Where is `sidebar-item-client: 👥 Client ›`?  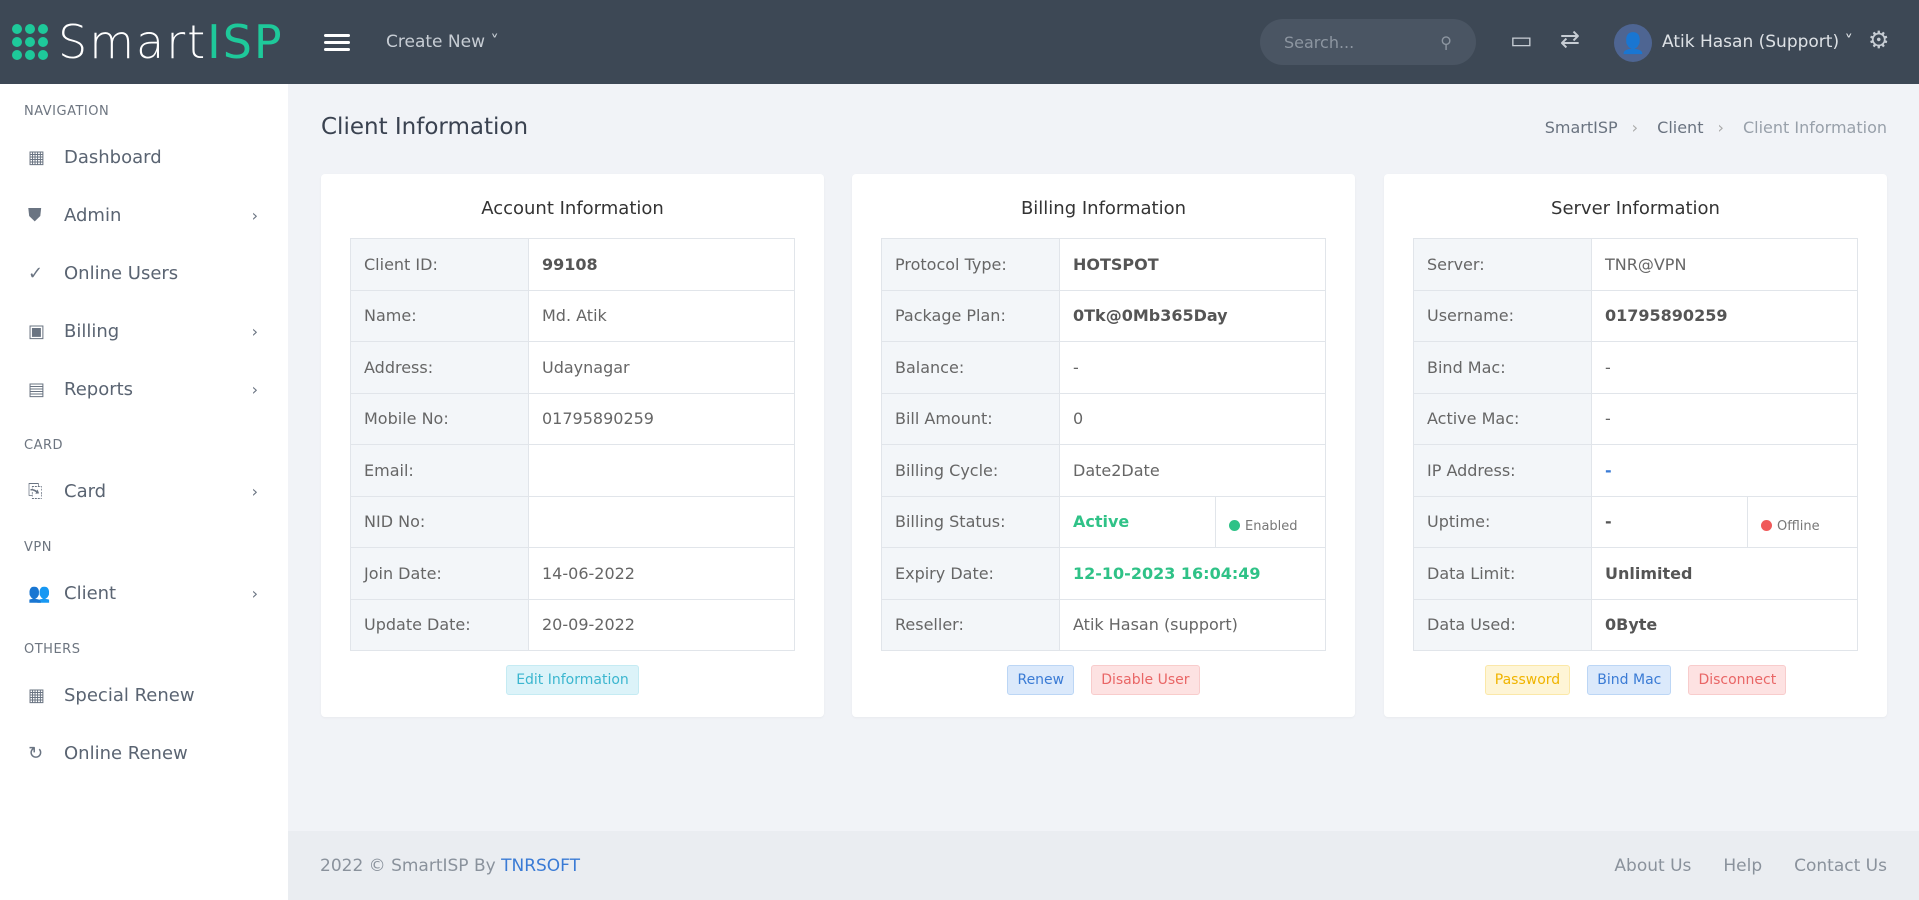 sidebar-item-client: 👥 Client › is located at coordinates (144, 593).